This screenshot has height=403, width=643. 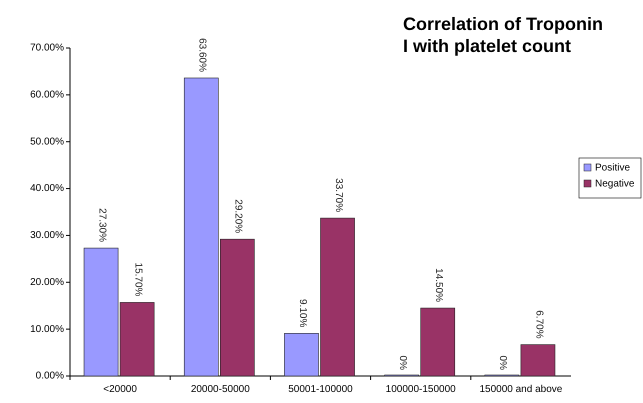 What do you see at coordinates (47, 188) in the screenshot?
I see `y-tick-label: 40.00%` at bounding box center [47, 188].